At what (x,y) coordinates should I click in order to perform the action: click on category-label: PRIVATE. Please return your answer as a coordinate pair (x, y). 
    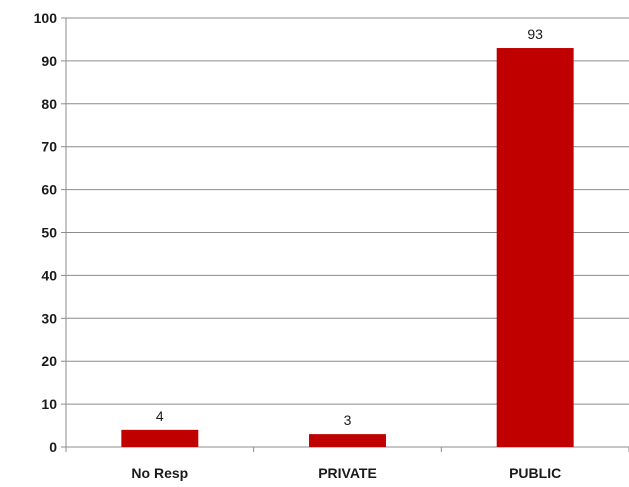
    Looking at the image, I should click on (347, 473).